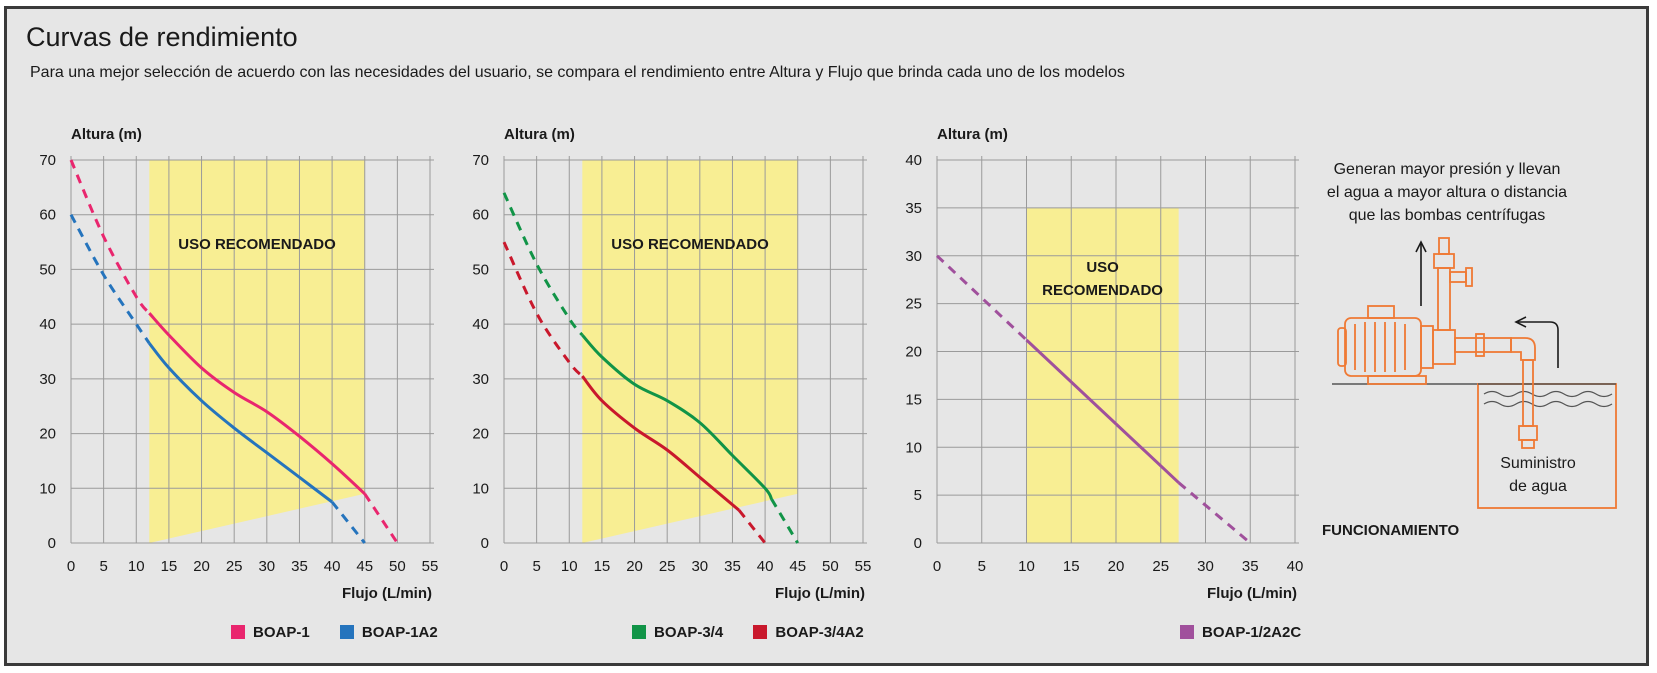 The width and height of the screenshot is (1657, 673). What do you see at coordinates (47, 379) in the screenshot?
I see `y-tick-label: 30` at bounding box center [47, 379].